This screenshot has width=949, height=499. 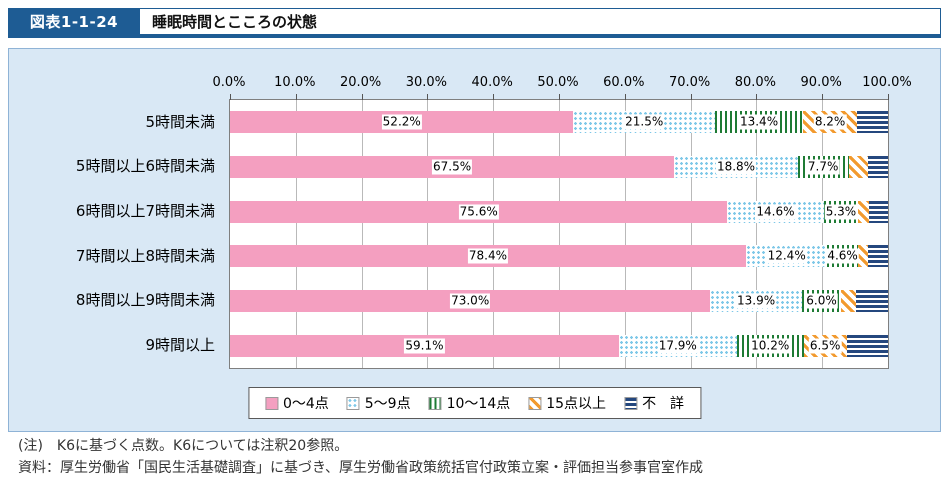 I want to click on bar-value-label: 59.1%, so click(x=424, y=346).